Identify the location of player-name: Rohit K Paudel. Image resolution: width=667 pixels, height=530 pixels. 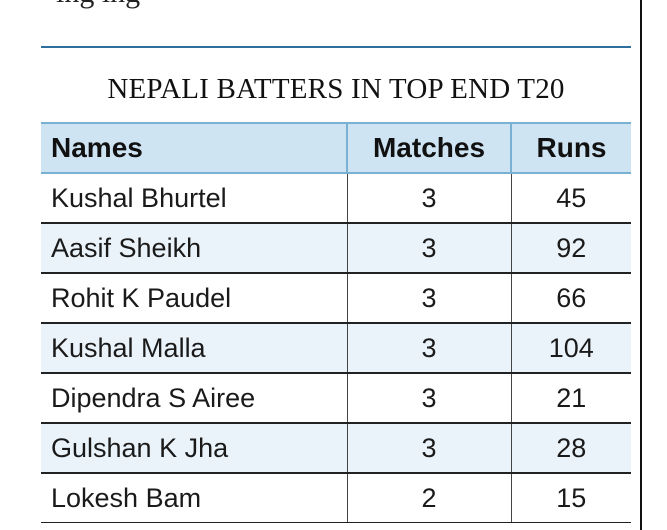
(194, 298).